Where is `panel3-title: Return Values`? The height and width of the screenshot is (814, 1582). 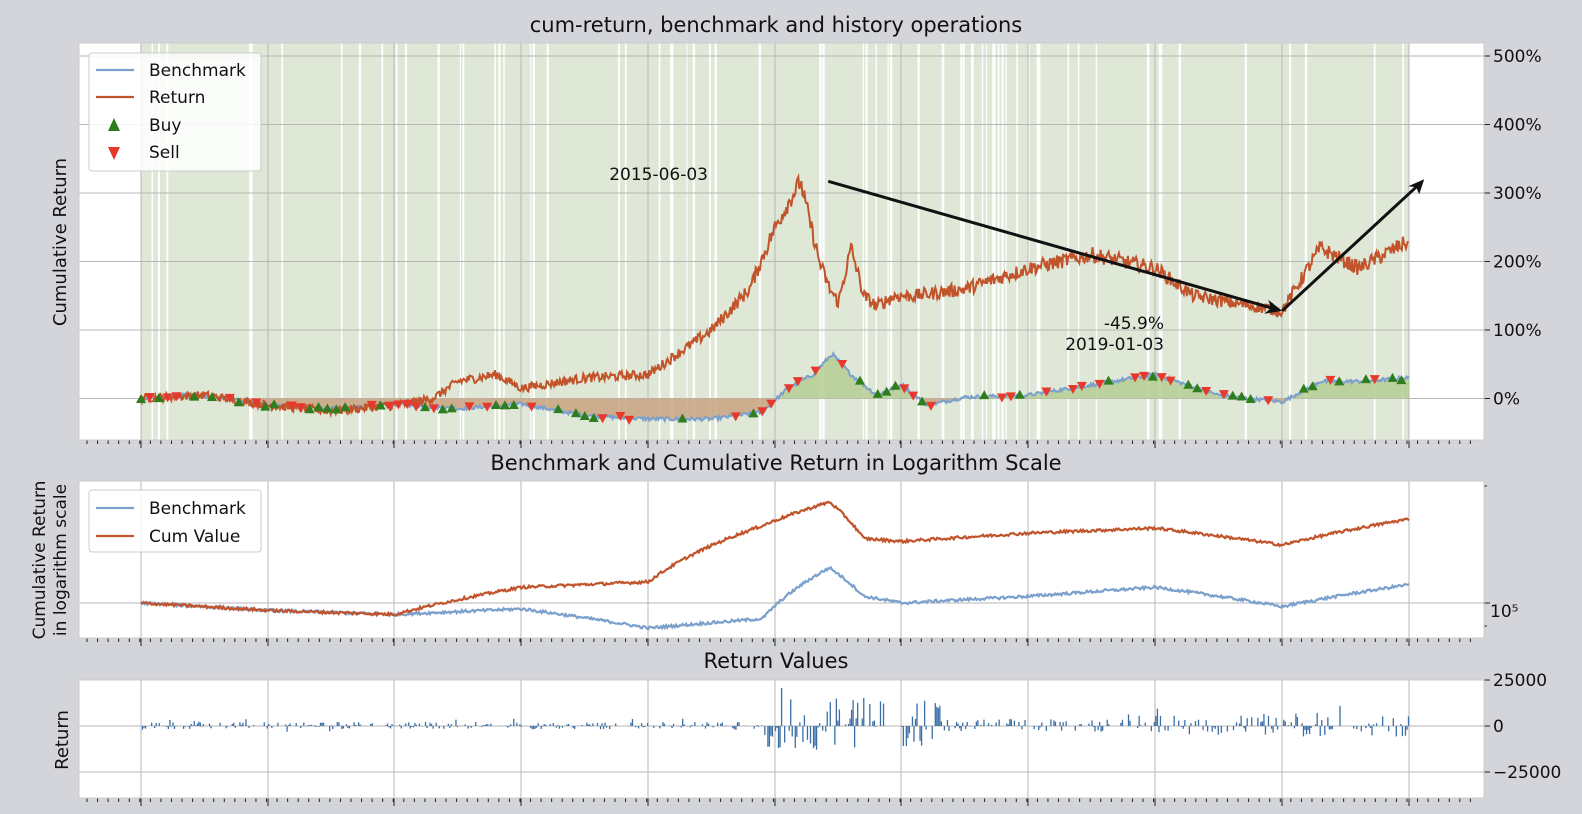
panel3-title: Return Values is located at coordinates (776, 661).